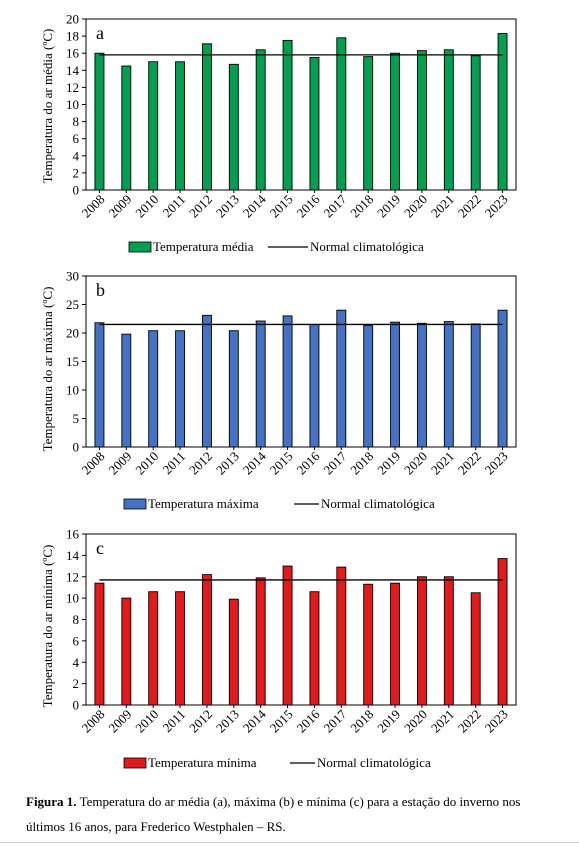 The image size is (579, 847). I want to click on caption-label: Figura 1., so click(51, 801).